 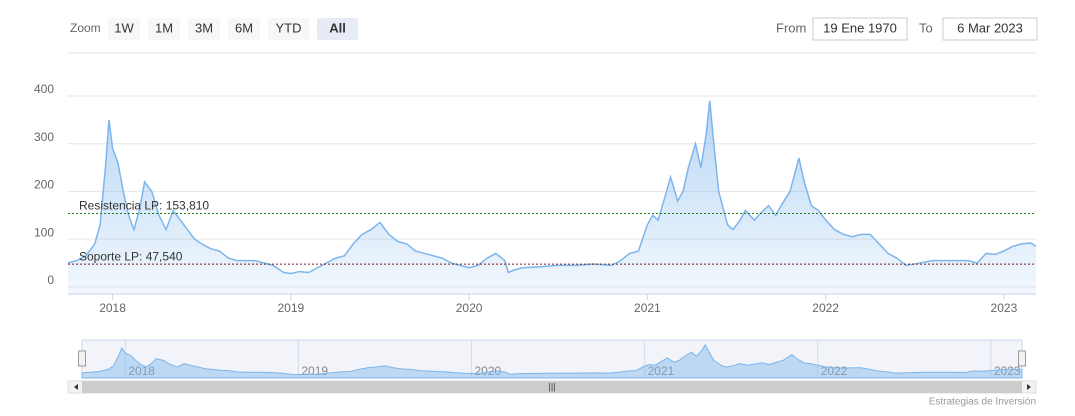 I want to click on x-tick-label: 2021, so click(x=647, y=308).